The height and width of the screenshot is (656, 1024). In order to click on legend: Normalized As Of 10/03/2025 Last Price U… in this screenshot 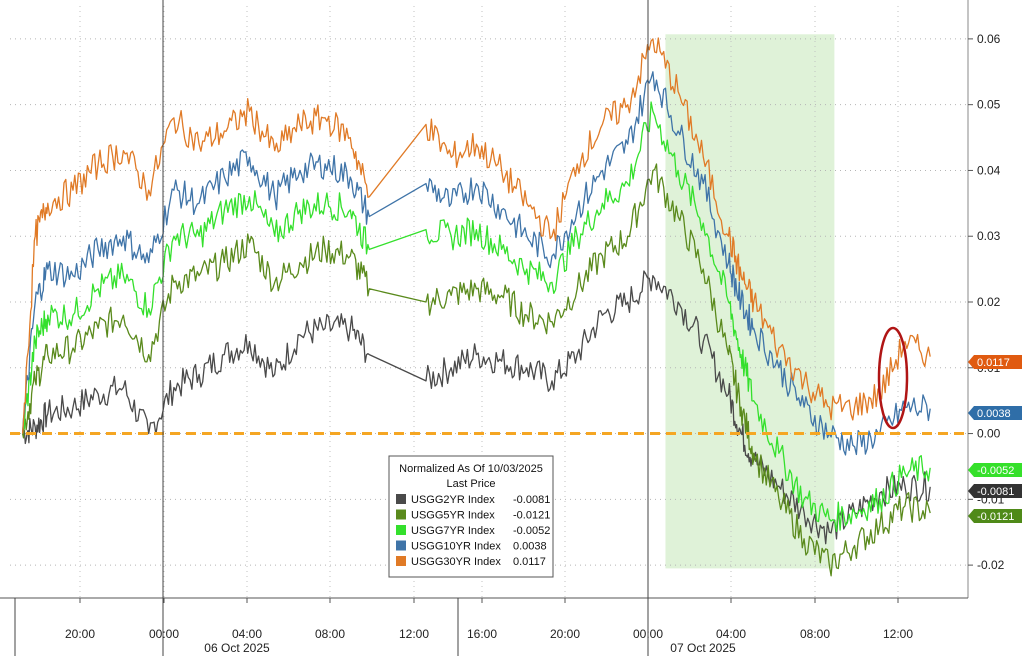, I will do `click(471, 516)`.